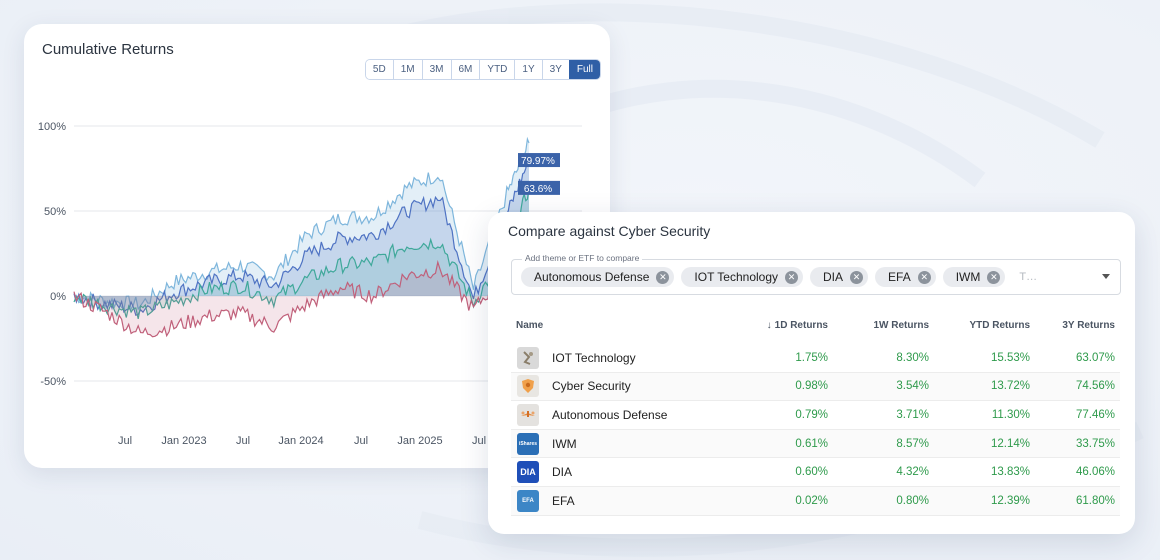 The image size is (1160, 560). What do you see at coordinates (528, 357) in the screenshot?
I see `iot-technology-icon` at bounding box center [528, 357].